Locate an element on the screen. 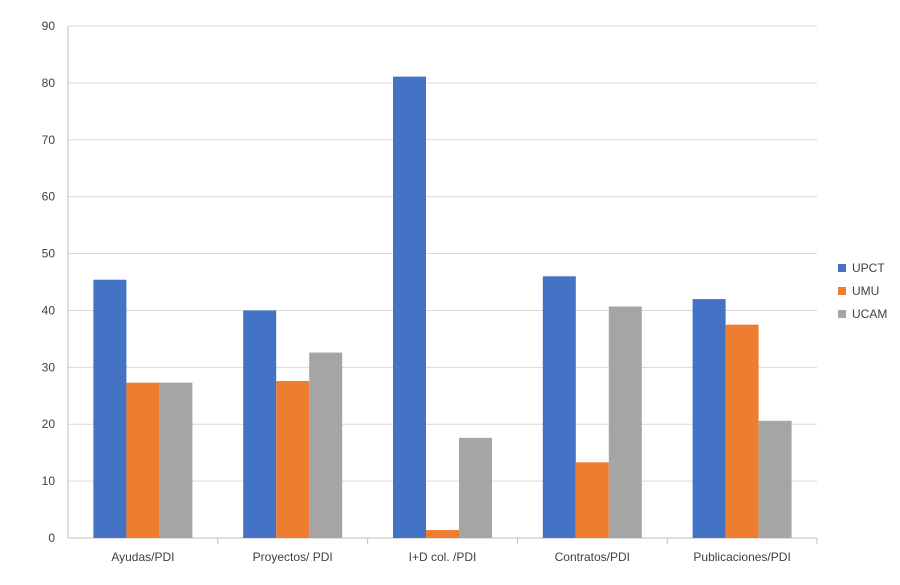  x-tick-label: Contratos/PDI is located at coordinates (592, 557).